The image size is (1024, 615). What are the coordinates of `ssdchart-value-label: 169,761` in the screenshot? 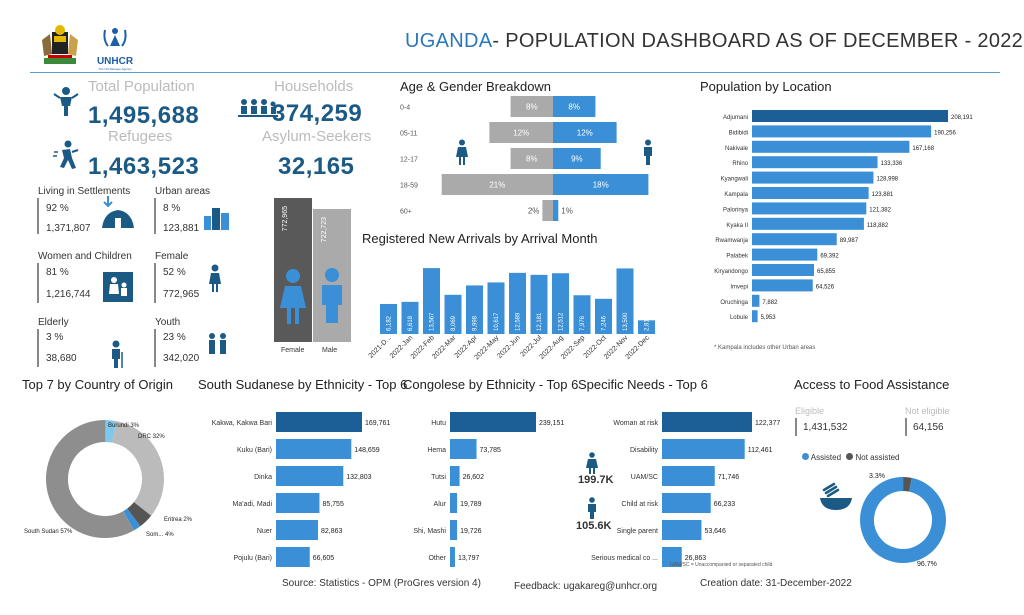 It's located at (377, 423).